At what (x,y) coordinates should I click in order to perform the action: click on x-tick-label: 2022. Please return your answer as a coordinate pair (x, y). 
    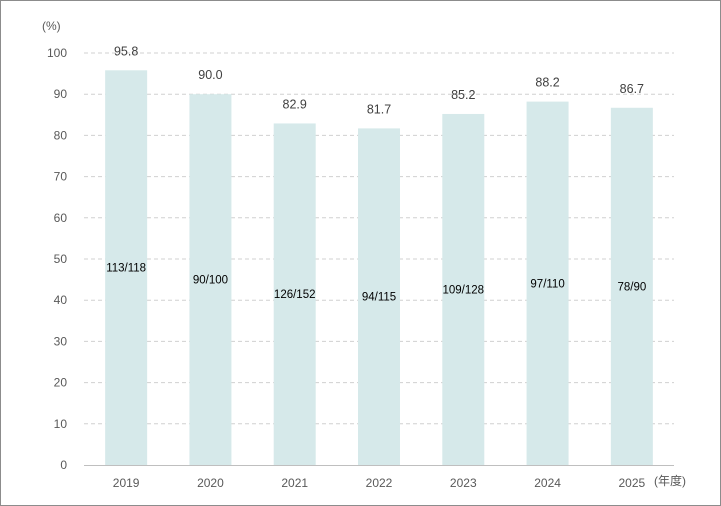
    Looking at the image, I should click on (379, 483).